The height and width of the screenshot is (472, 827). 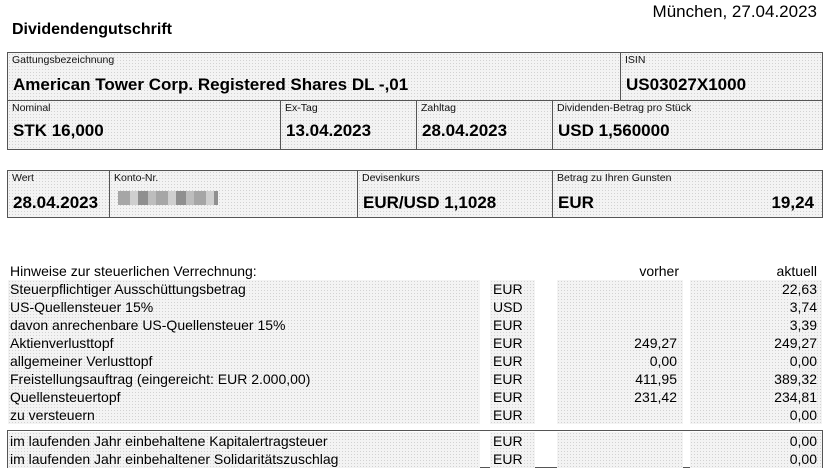 I want to click on tax-row-before-value: 0,00, so click(x=663, y=361).